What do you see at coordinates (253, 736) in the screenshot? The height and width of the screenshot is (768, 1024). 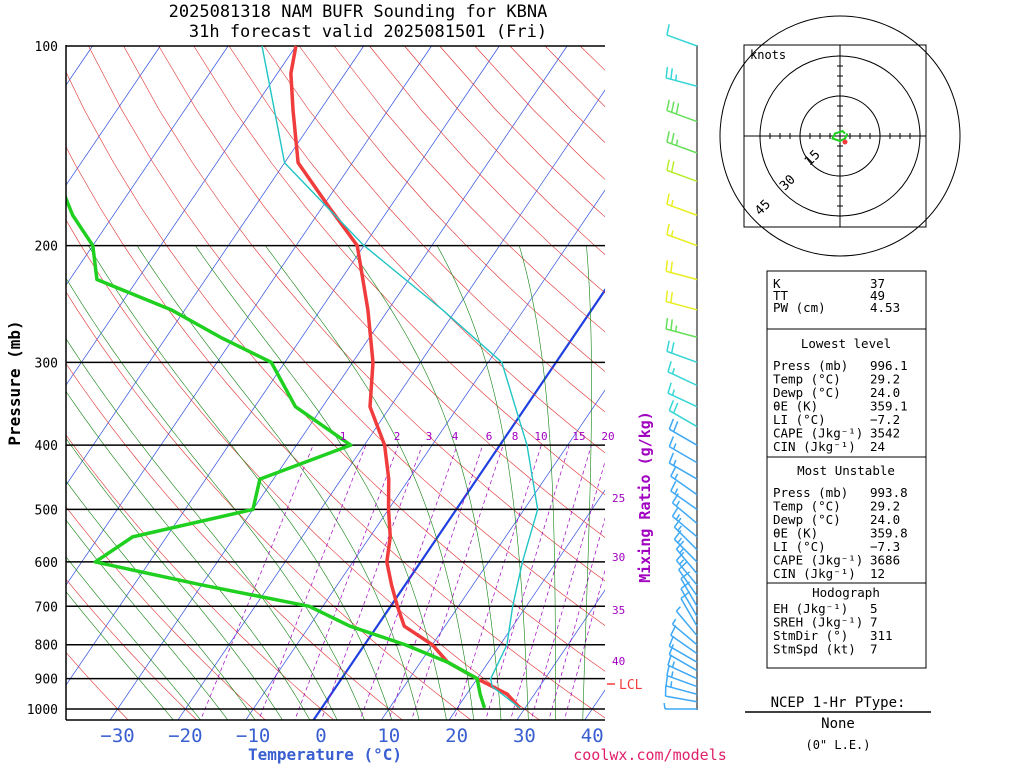 I see `temperature-tick-label: −10` at bounding box center [253, 736].